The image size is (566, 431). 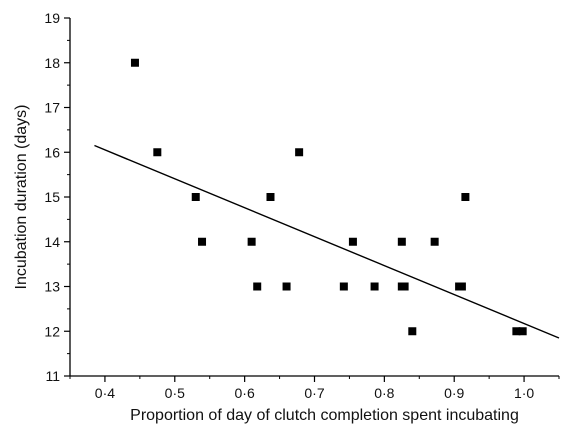 I want to click on y-axis-label: Incubation duration (days), so click(x=21, y=197).